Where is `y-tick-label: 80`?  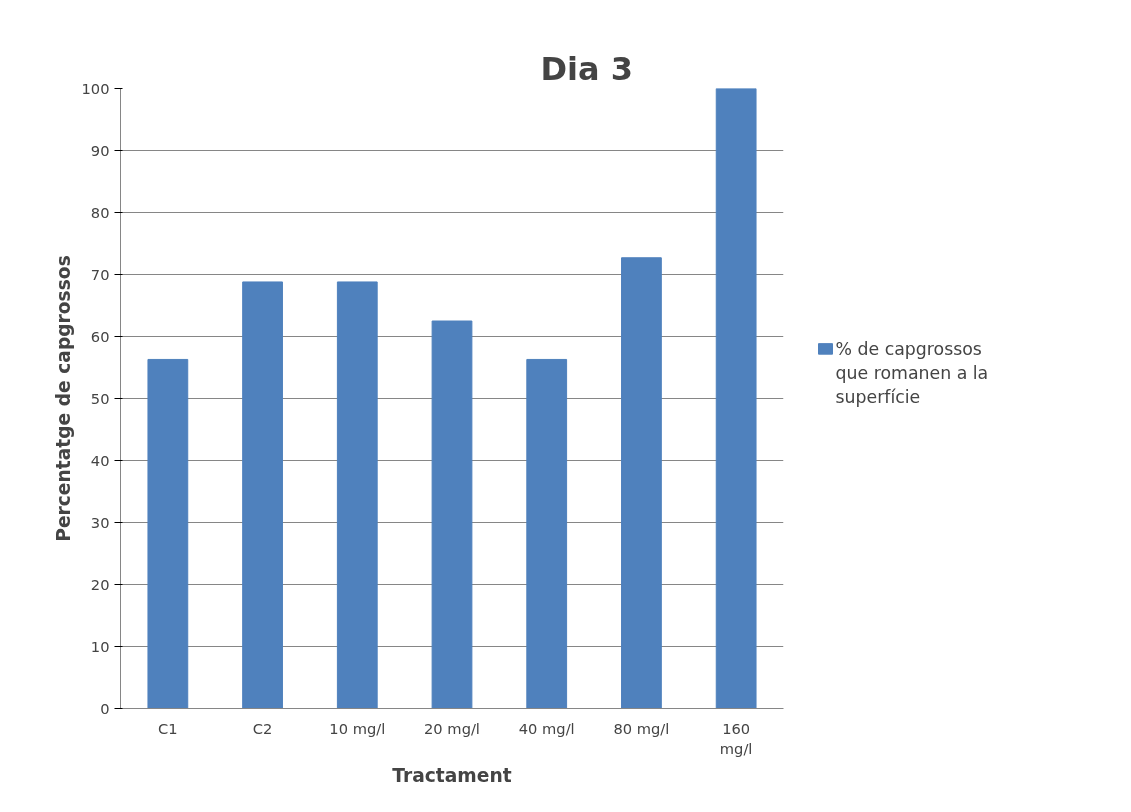 y-tick-label: 80 is located at coordinates (100, 212).